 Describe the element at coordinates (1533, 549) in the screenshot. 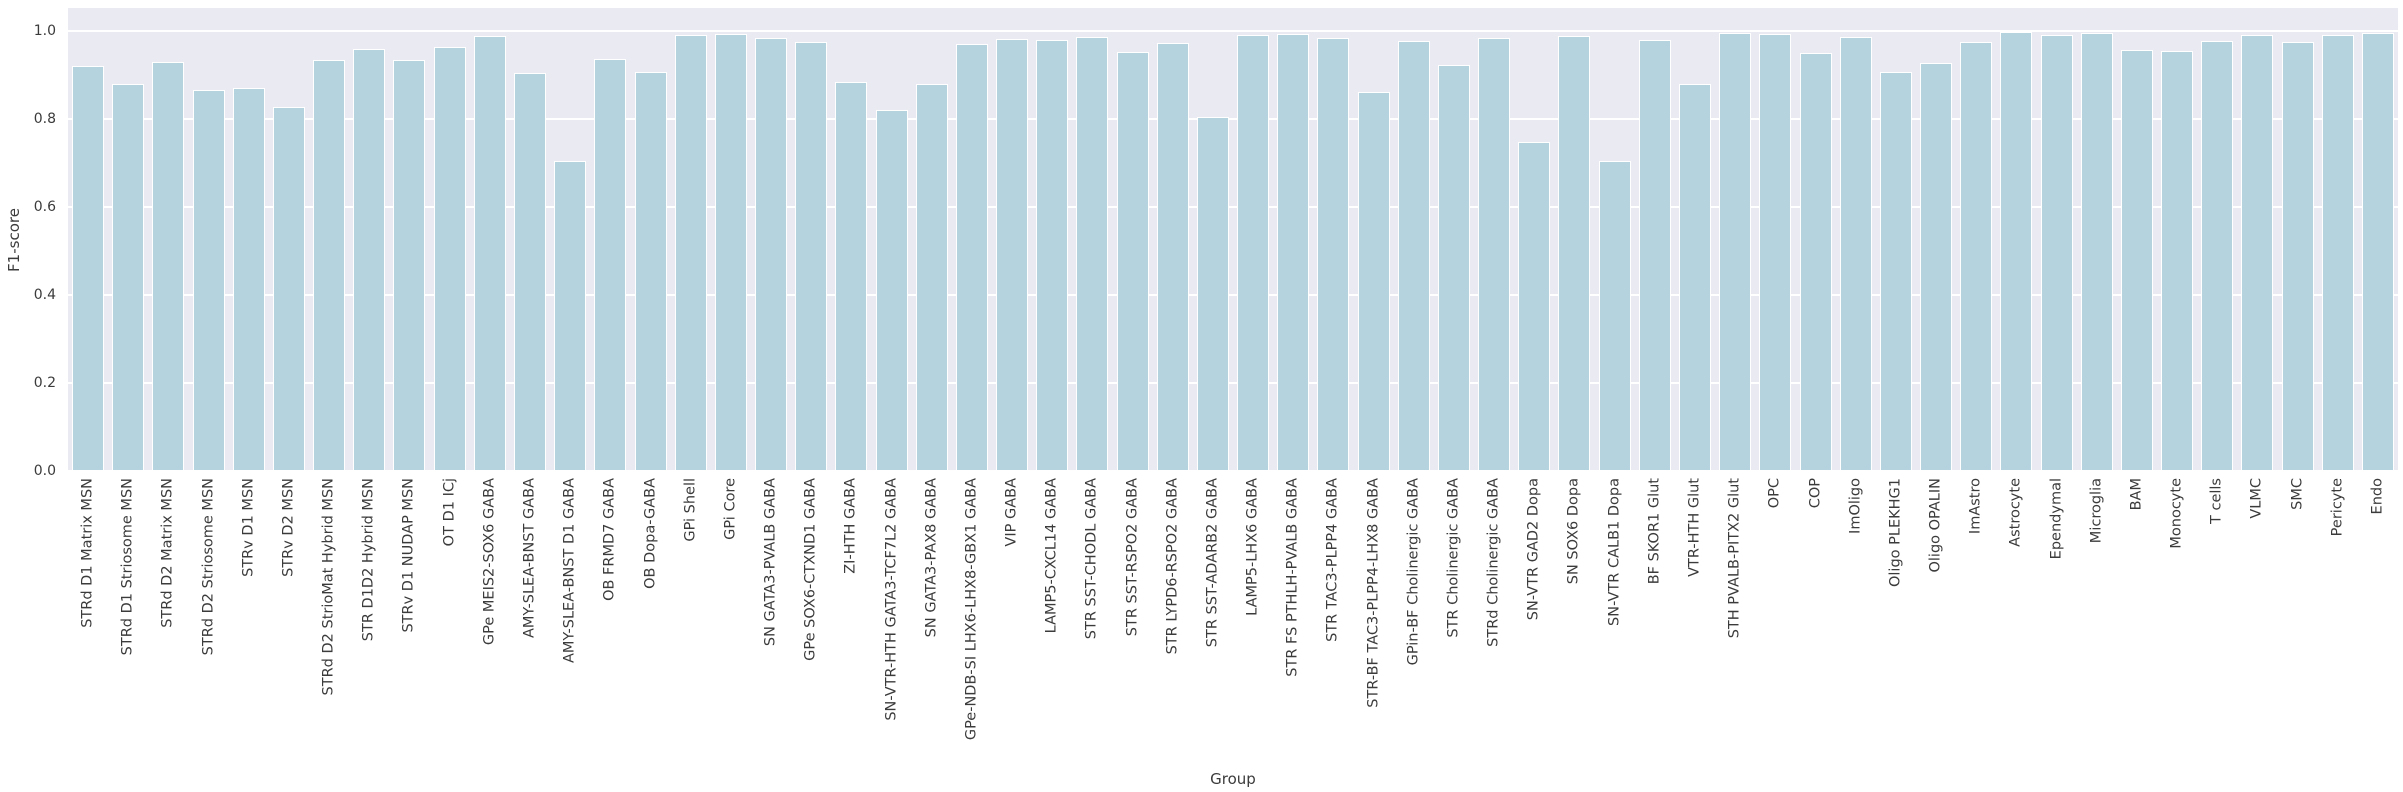

I see `x-tick-label: SN-VTR GAD2 Dopa` at that location.